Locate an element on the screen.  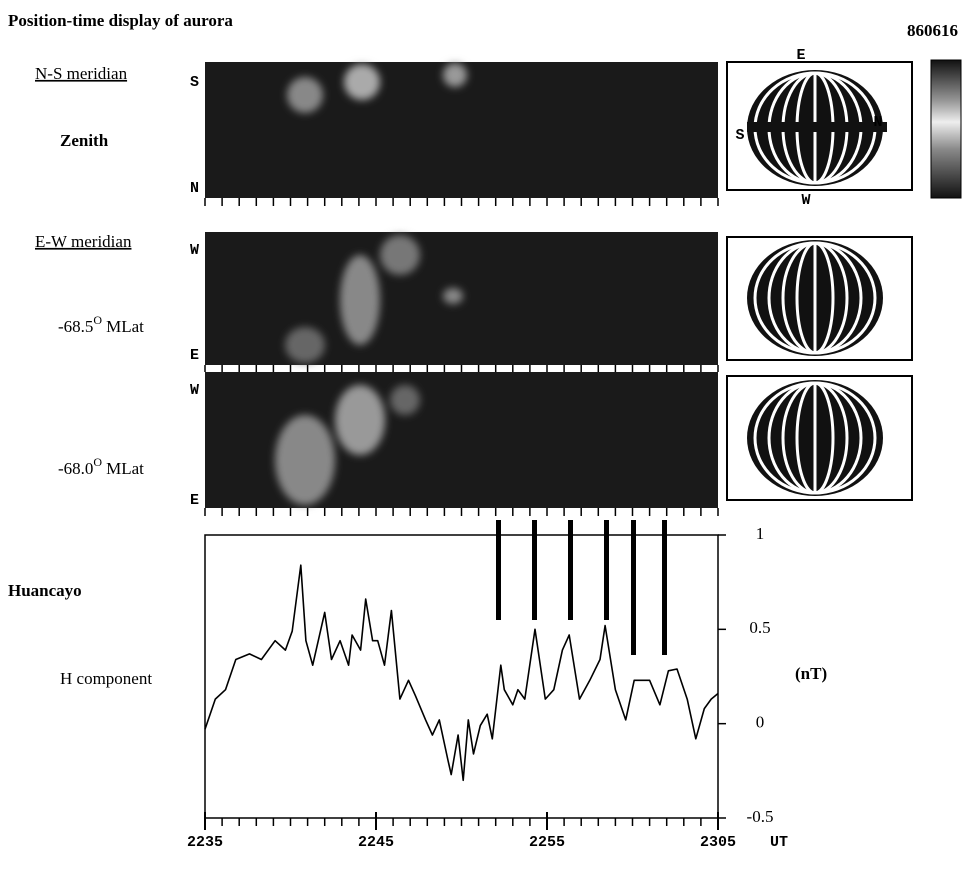
pulse-markers is located at coordinates (581, 587).